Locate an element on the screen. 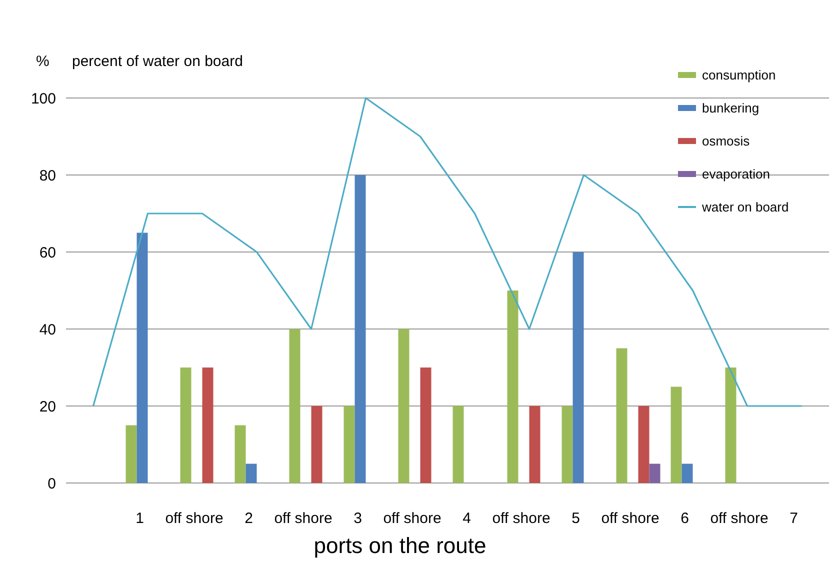 This screenshot has width=837, height=564. y-tick-label: 40 is located at coordinates (47, 329).